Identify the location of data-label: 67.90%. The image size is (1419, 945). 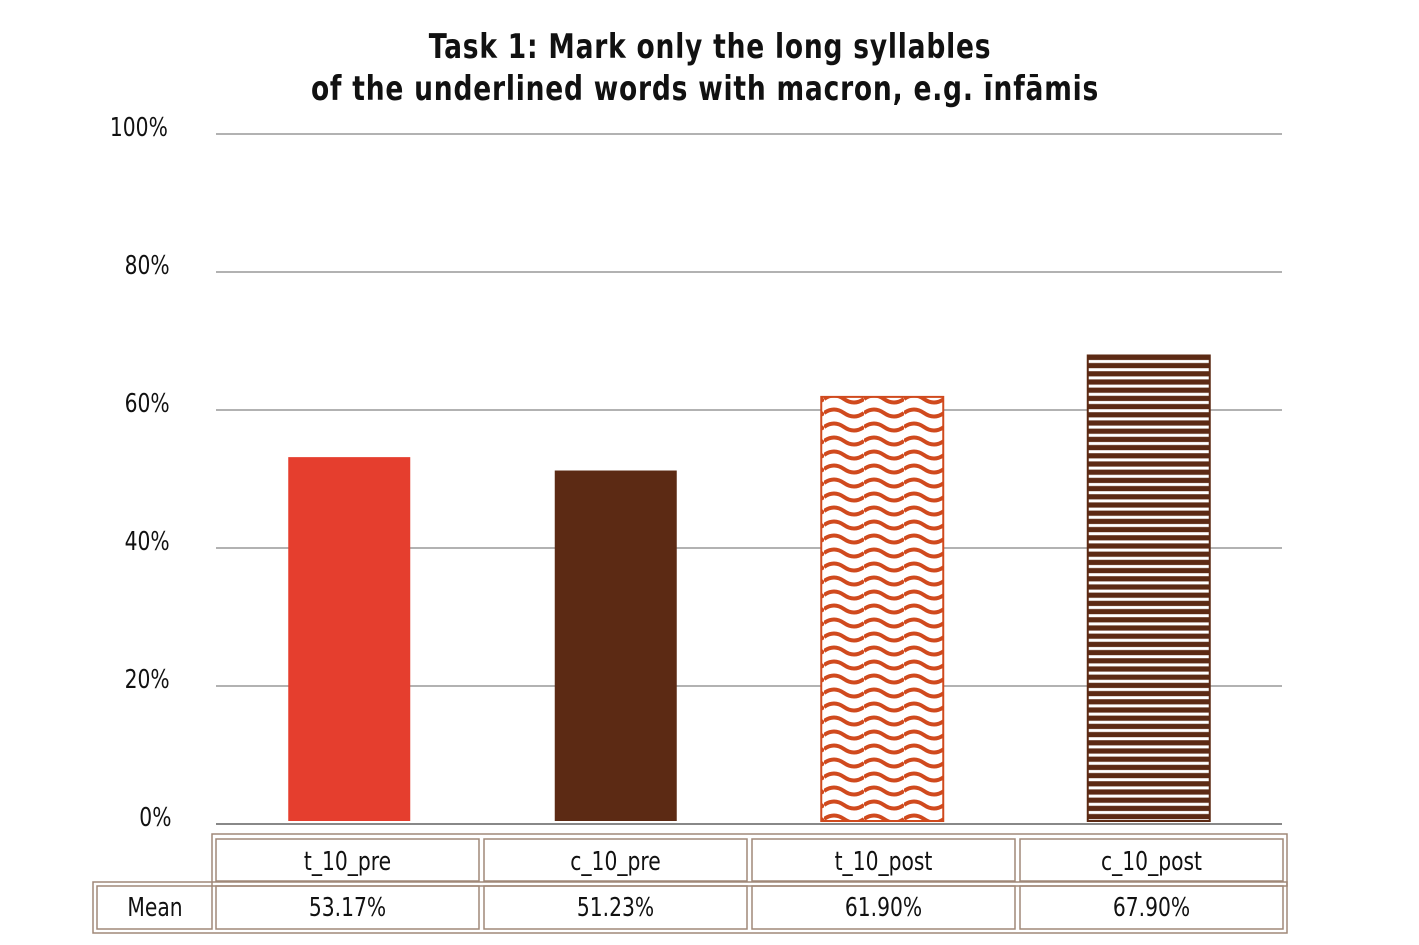
(1151, 908).